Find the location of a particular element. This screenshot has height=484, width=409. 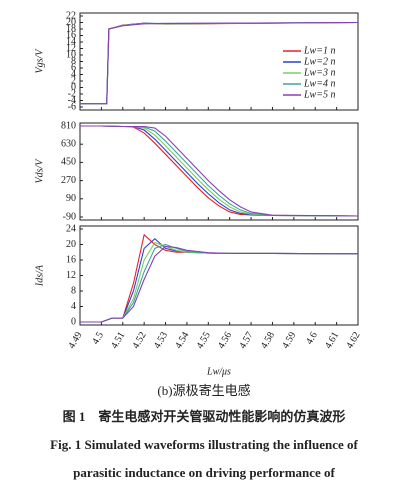

y-tick-label: 22 is located at coordinates (71, 15).